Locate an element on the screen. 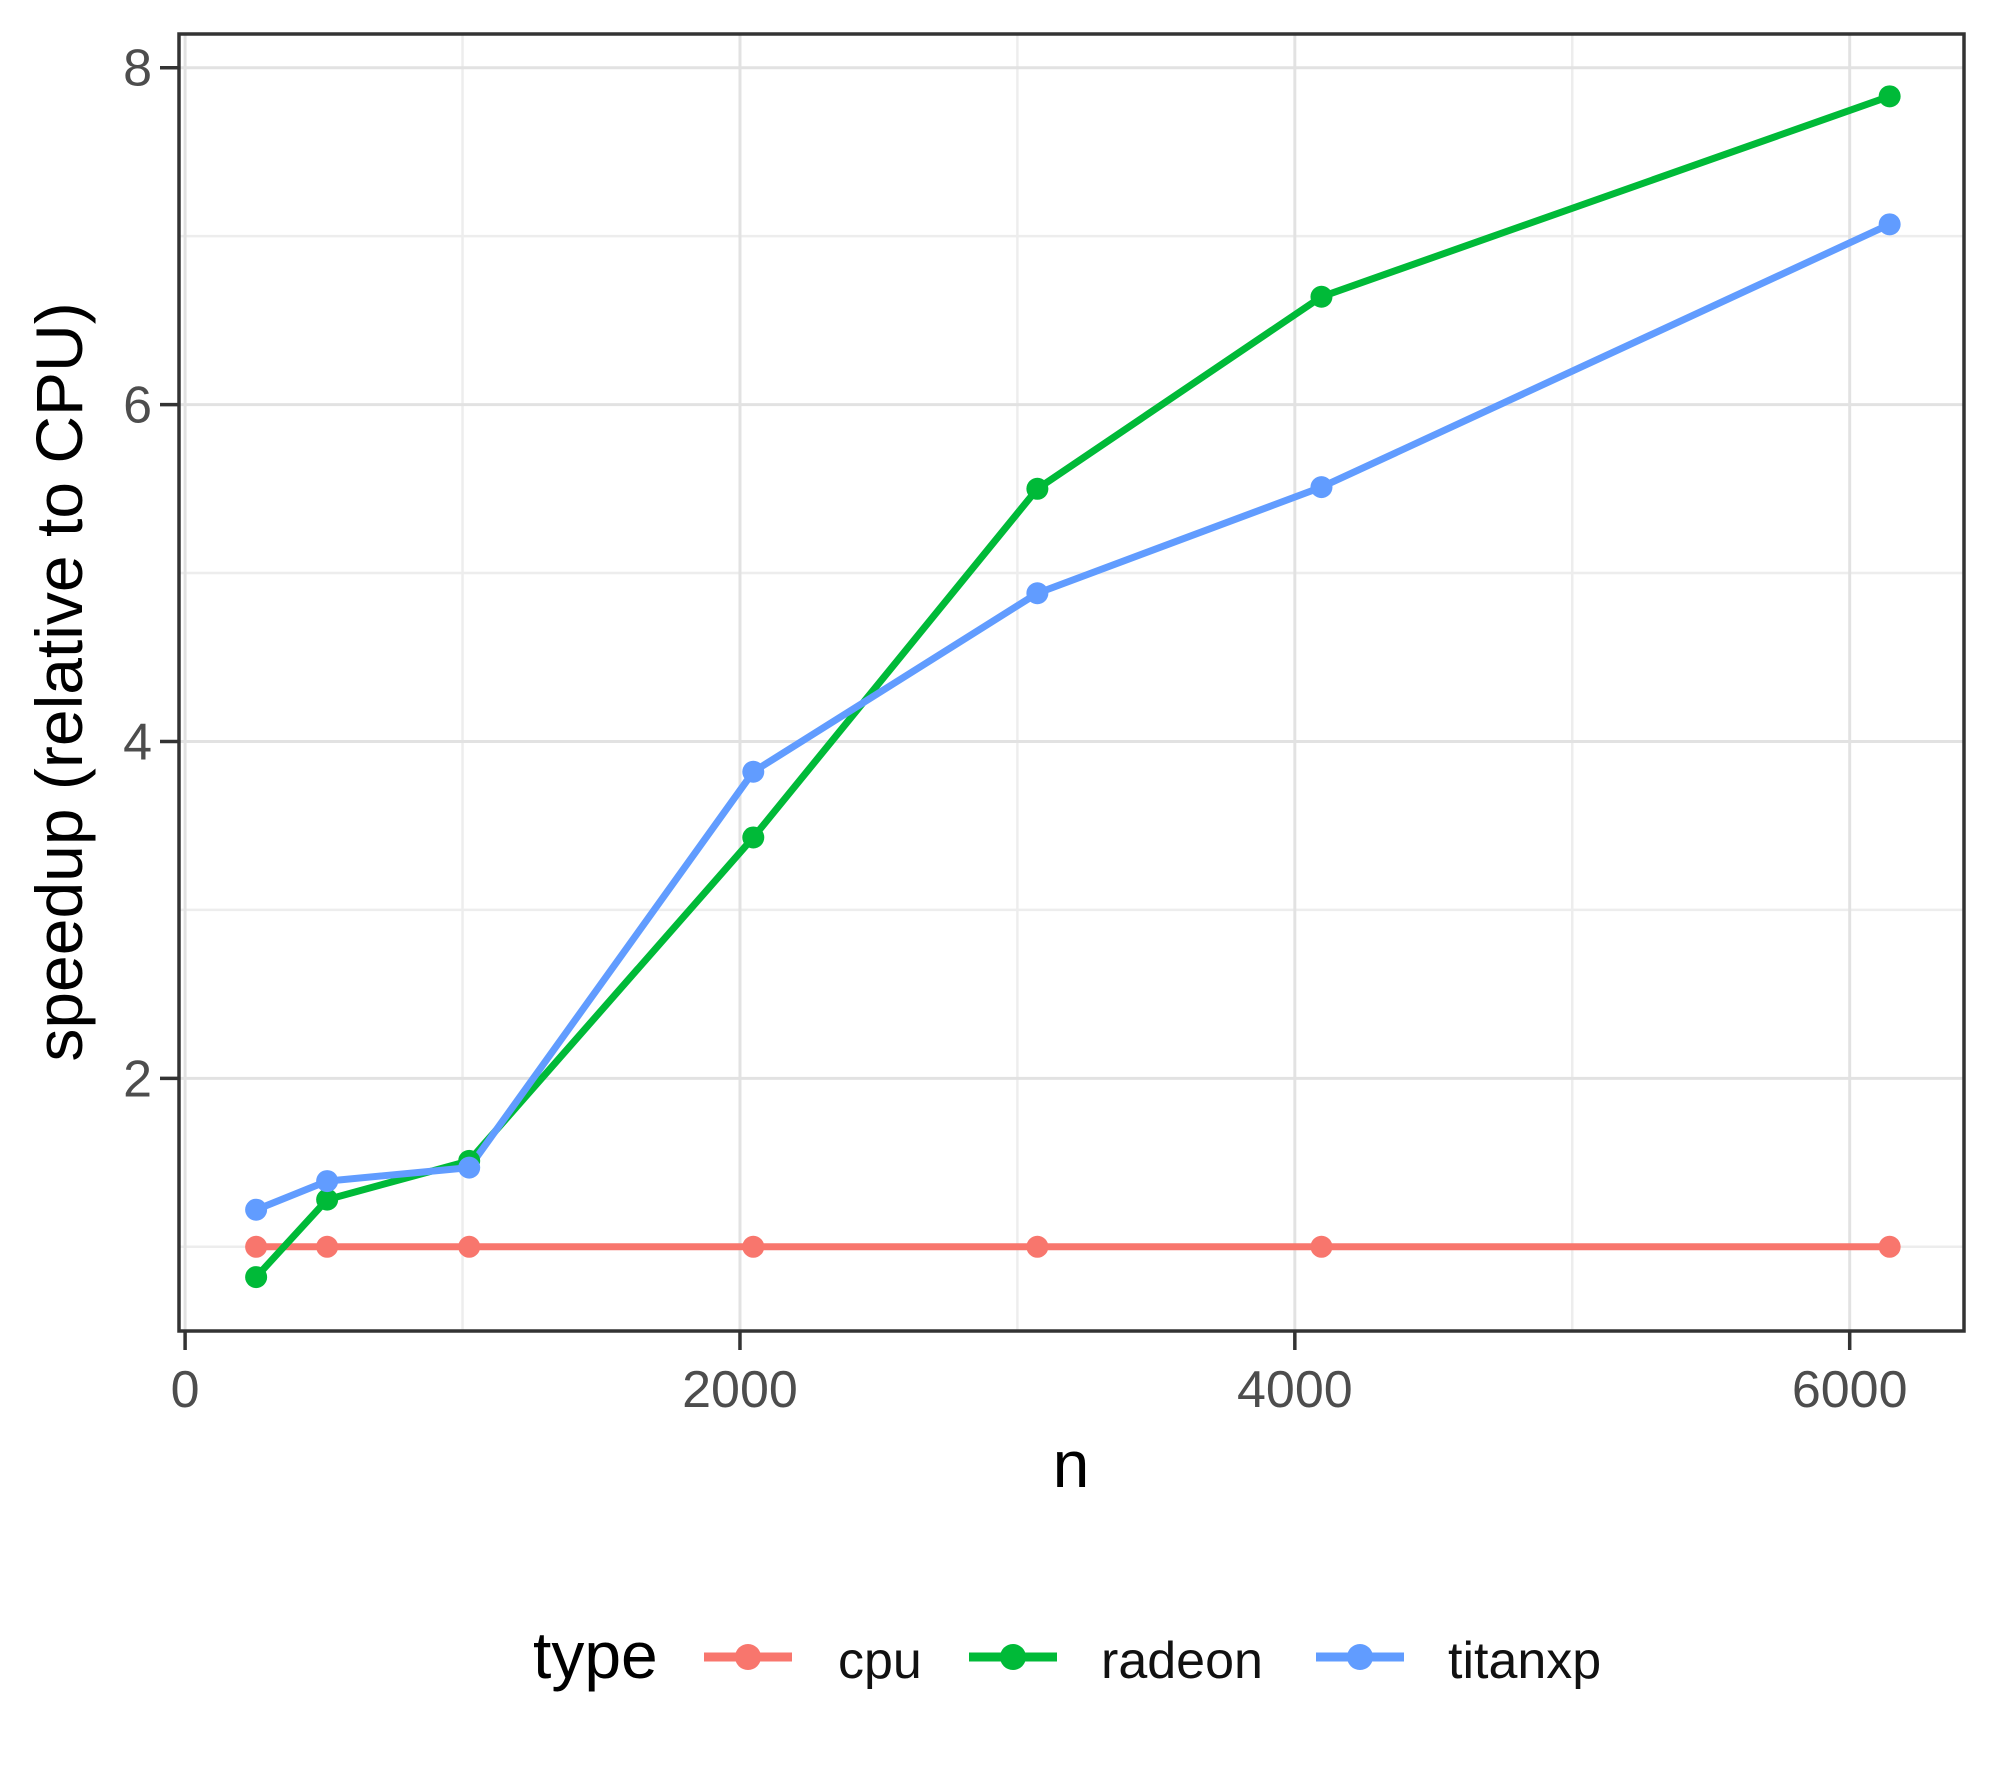 The height and width of the screenshot is (1777, 2000). legend-item-radeon: radeon is located at coordinates (1116, 1661).